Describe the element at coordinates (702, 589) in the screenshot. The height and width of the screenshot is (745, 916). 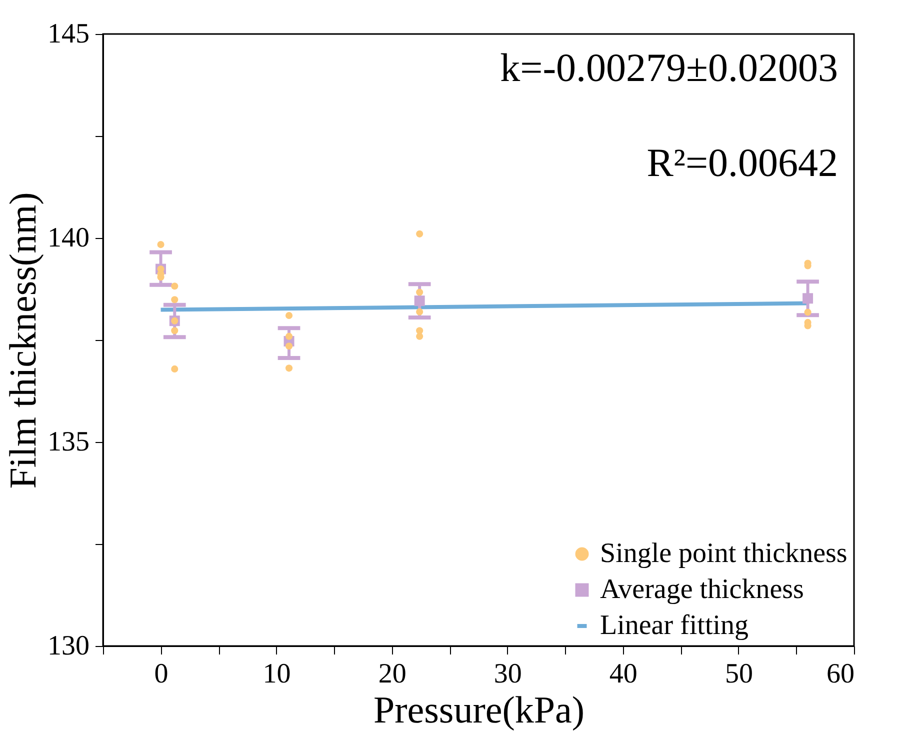
I see `legend-label: Average thickness` at that location.